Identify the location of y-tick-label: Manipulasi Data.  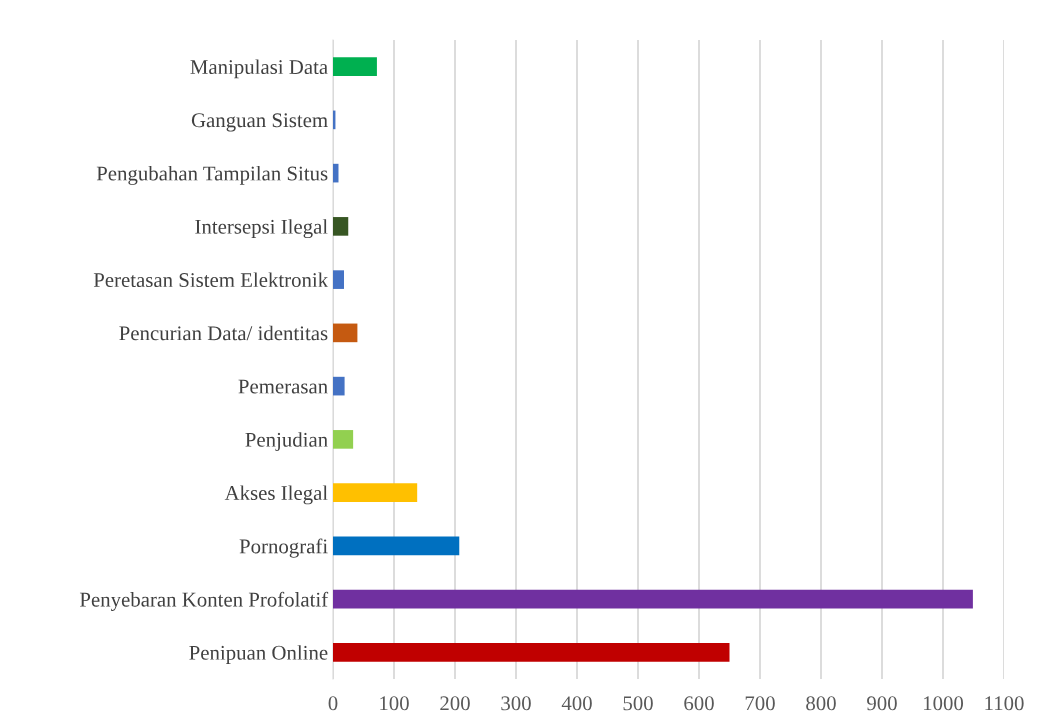
(259, 69).